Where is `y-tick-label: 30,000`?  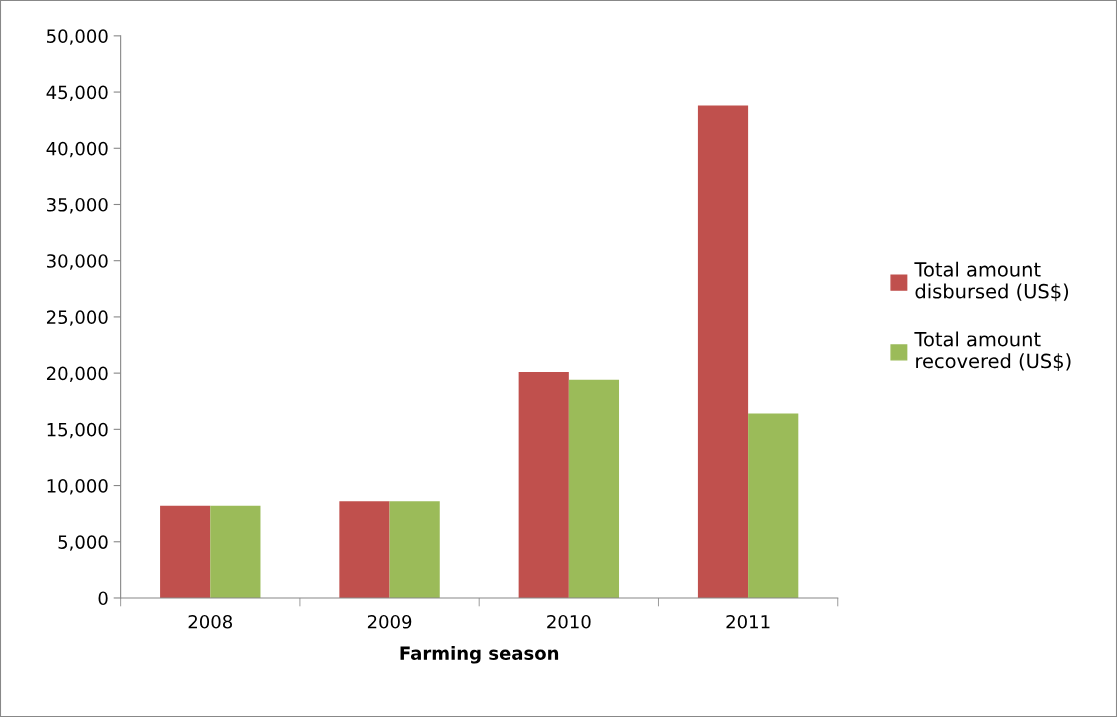 y-tick-label: 30,000 is located at coordinates (77, 262).